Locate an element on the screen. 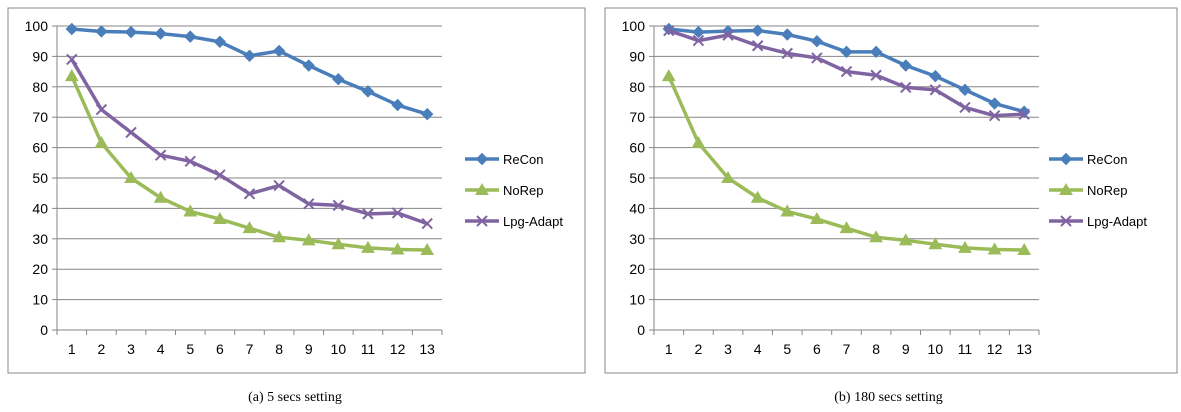  x-tick-label: 7 is located at coordinates (847, 349).